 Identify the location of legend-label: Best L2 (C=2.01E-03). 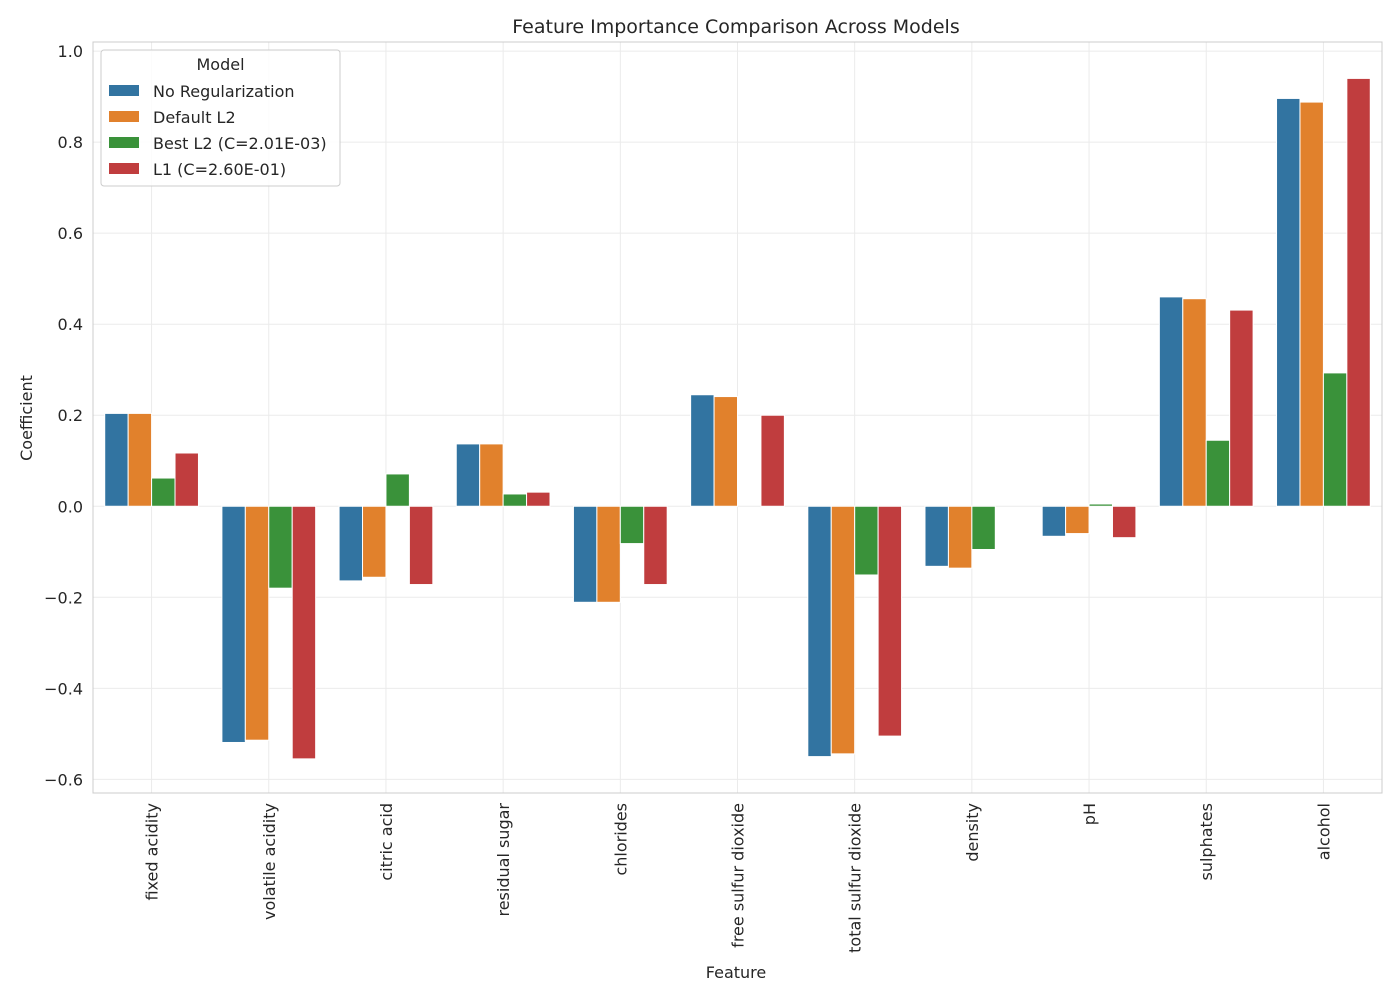
(240, 143).